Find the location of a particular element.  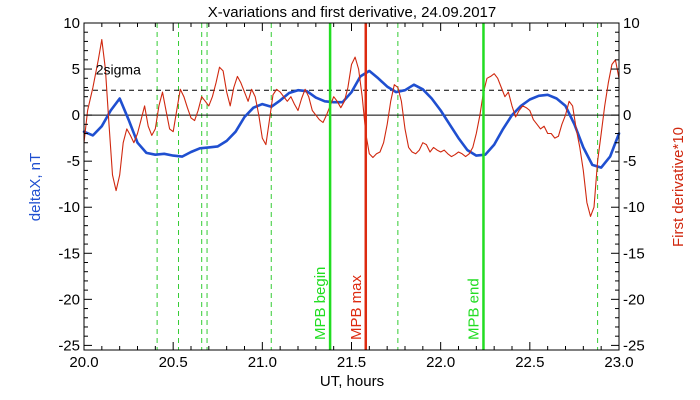

x-tick-label: 22.0 is located at coordinates (440, 362).